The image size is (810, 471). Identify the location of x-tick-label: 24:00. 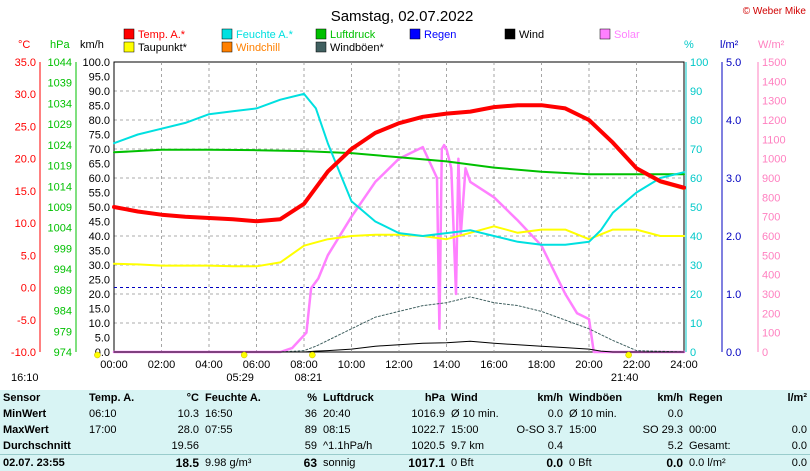
(684, 365).